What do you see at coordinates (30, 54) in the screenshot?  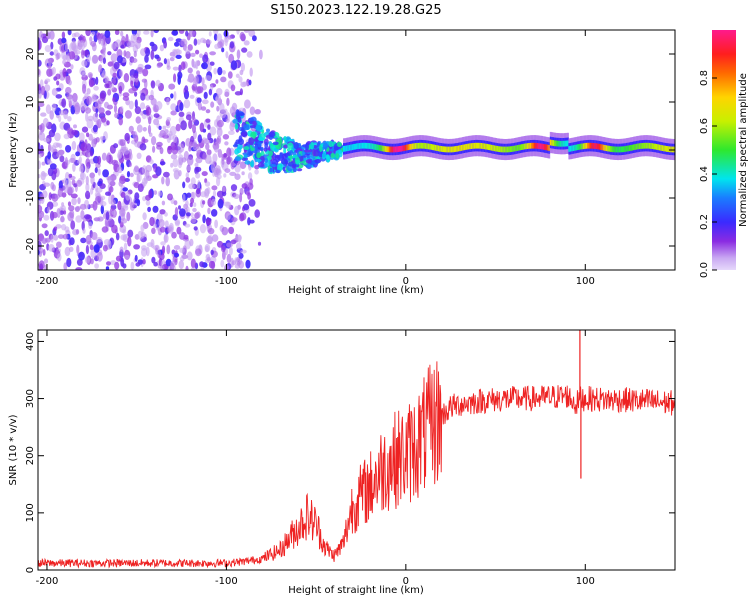 I see `spectrogram-y-tick-label: 20` at bounding box center [30, 54].